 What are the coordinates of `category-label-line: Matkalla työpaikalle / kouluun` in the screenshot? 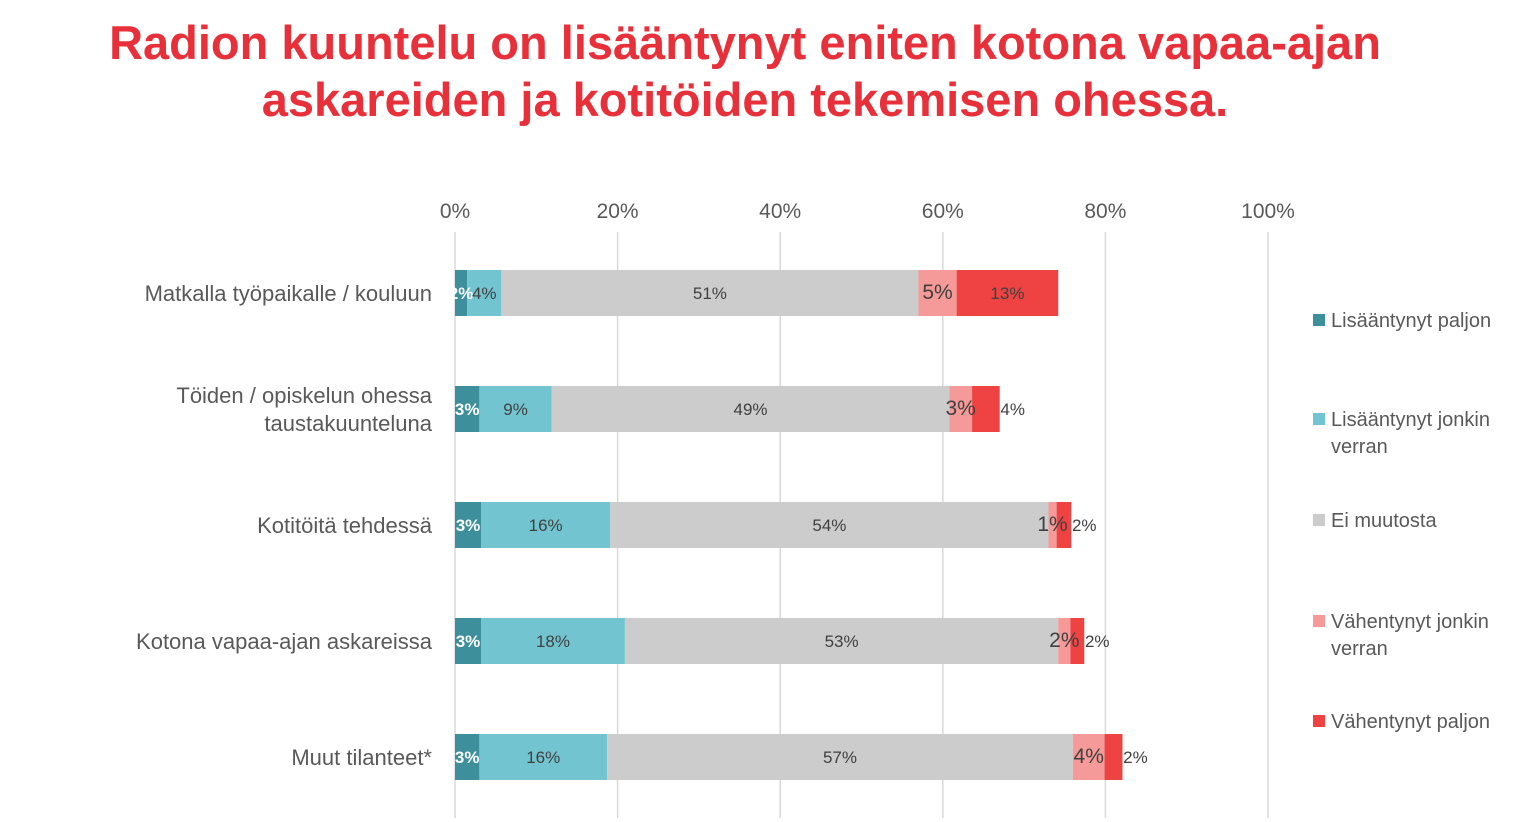 It's located at (288, 293).